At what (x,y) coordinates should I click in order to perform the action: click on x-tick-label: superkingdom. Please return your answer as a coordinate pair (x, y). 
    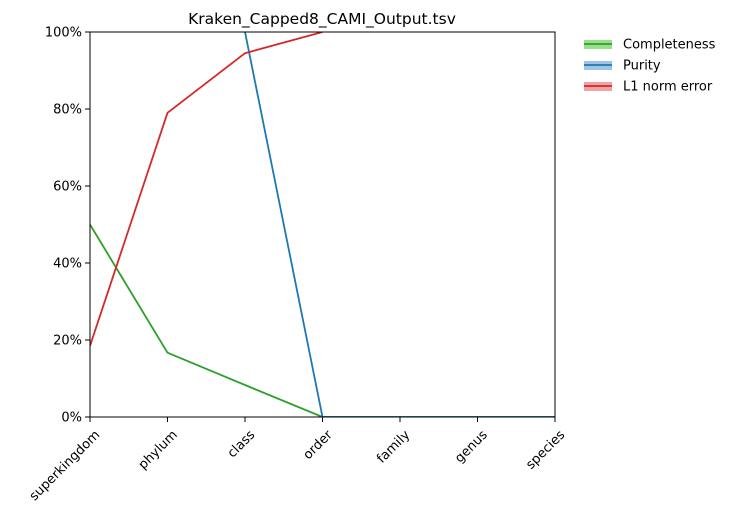
    Looking at the image, I should click on (65, 466).